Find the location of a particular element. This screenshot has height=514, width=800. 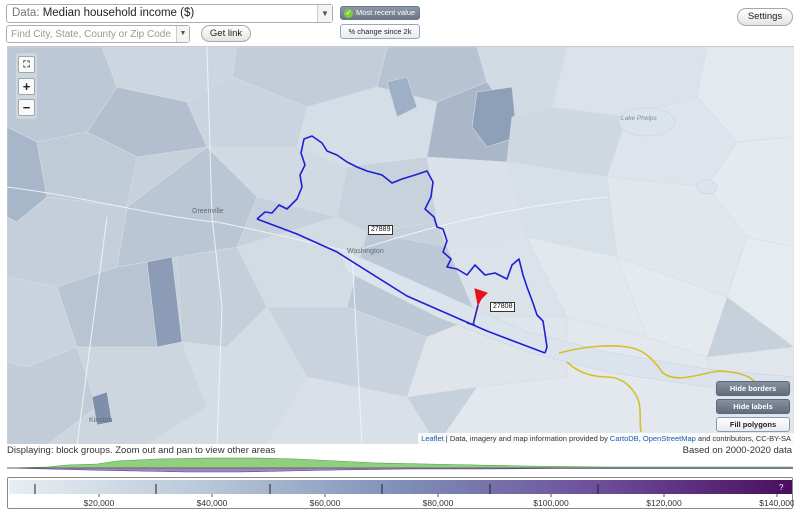

selected-area is located at coordinates (480, 307).